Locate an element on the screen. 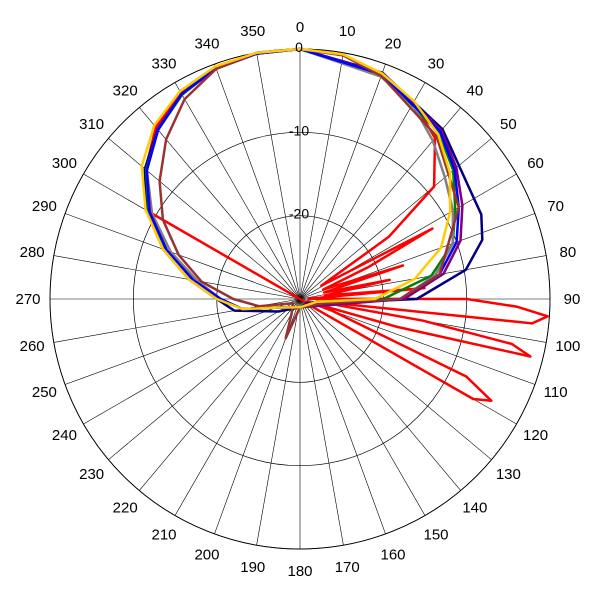 The height and width of the screenshot is (600, 600). radial-tick-label: -10 is located at coordinates (299, 130).